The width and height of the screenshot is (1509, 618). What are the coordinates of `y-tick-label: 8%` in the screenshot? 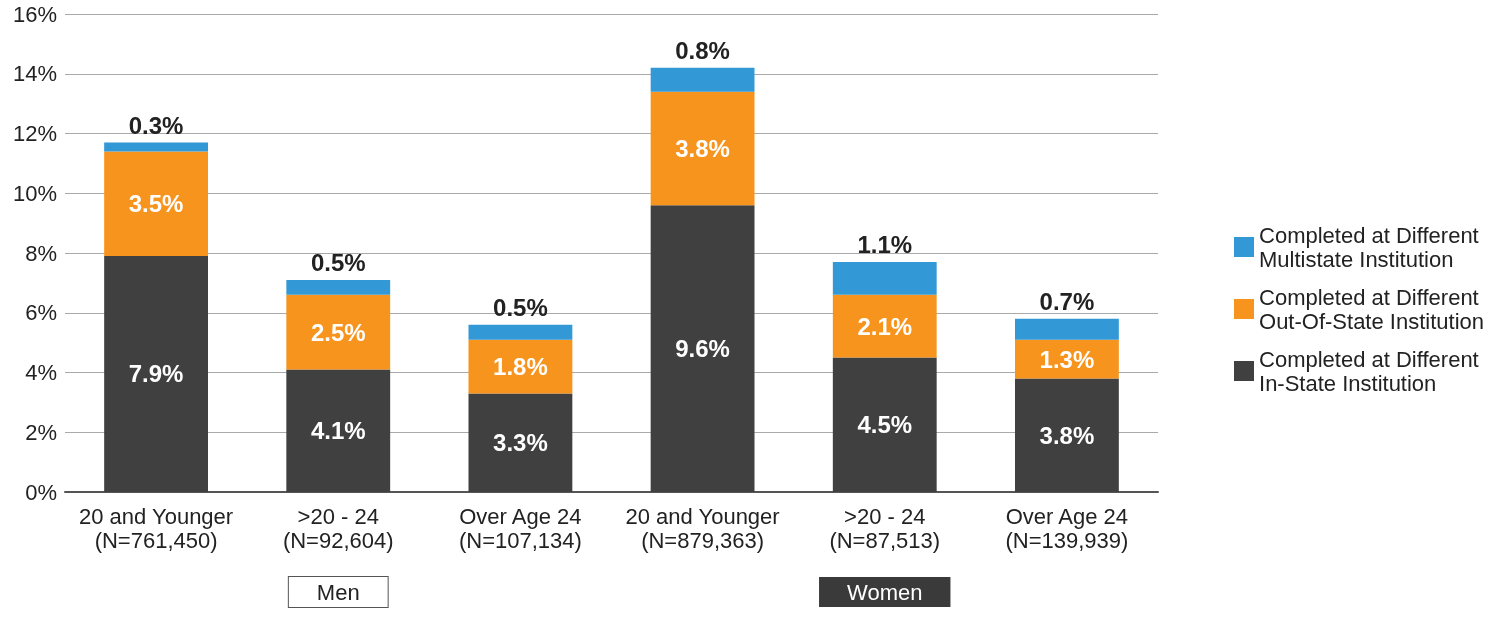 It's located at (41, 253).